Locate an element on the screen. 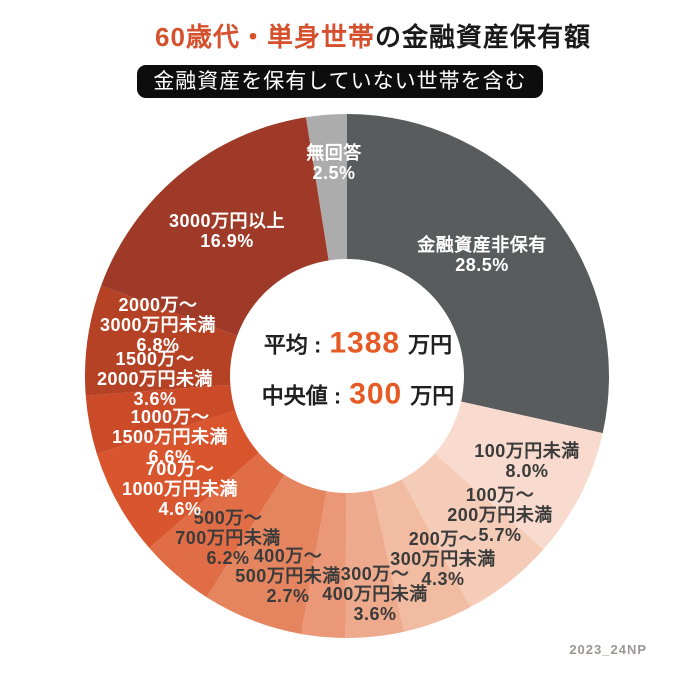 The image size is (700, 700). median-label: 中央値 : is located at coordinates (301, 396).